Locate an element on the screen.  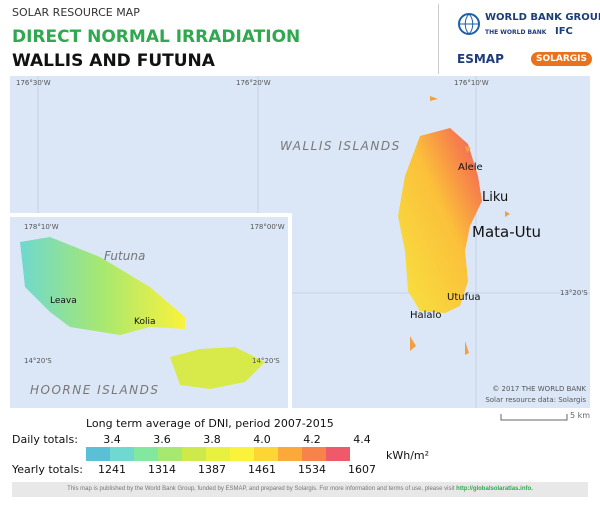
wallis-island is located at coordinates (440, 220).